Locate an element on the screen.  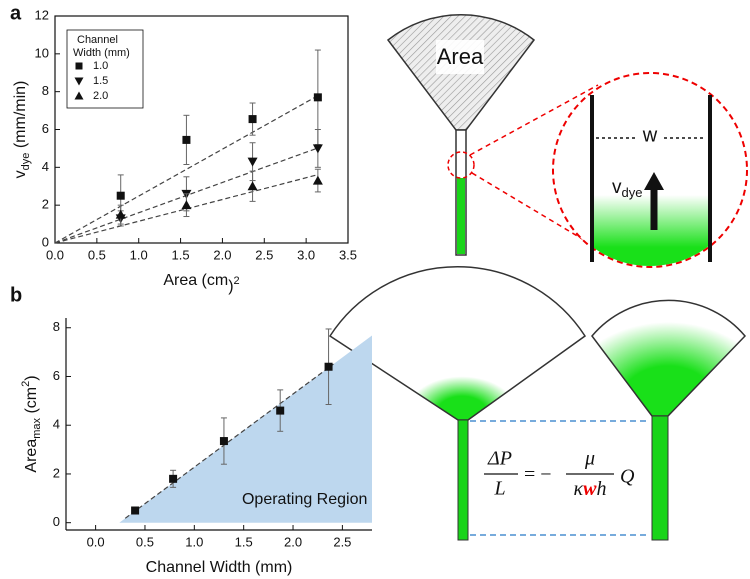
axis-label-part: Area is located at coordinates (31, 456).